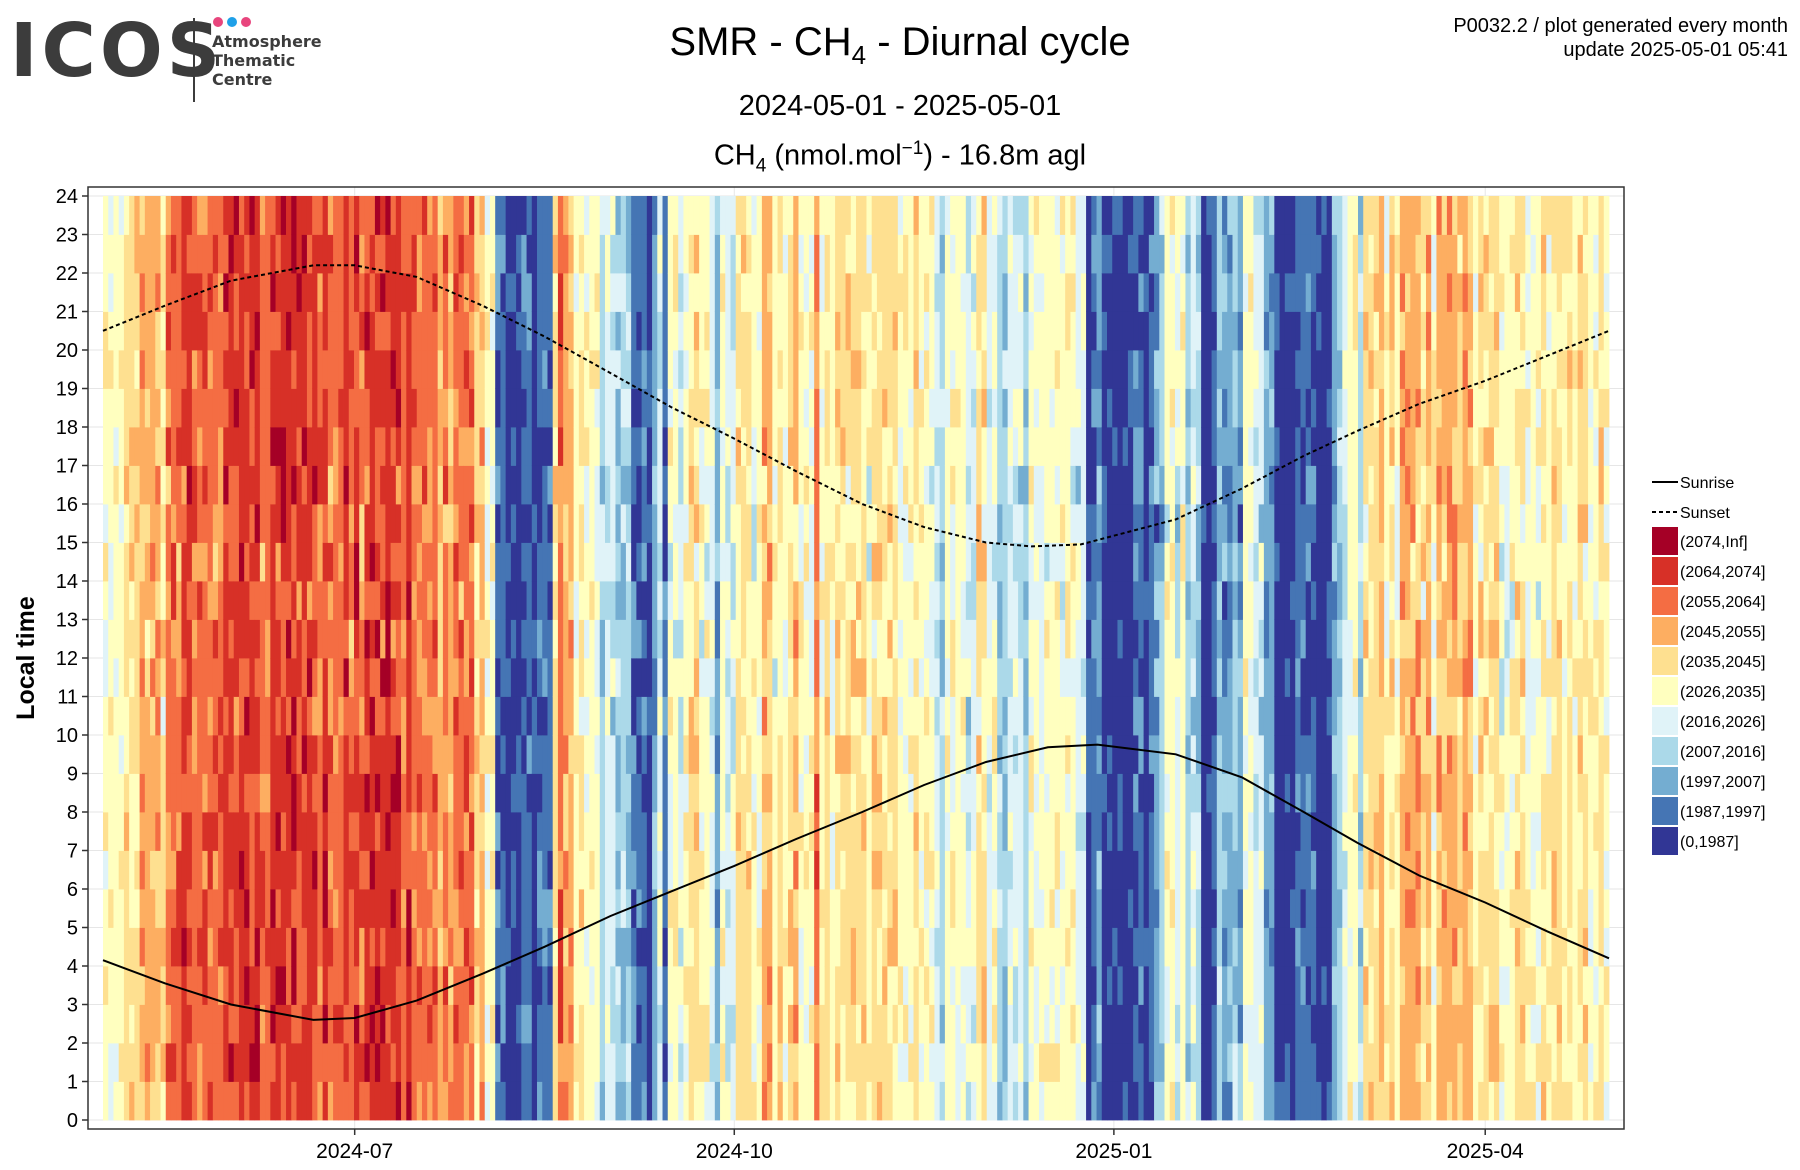 Image resolution: width=1800 pixels, height=1170 pixels. I want to click on logo-dot-magenta-icon, so click(246, 22).